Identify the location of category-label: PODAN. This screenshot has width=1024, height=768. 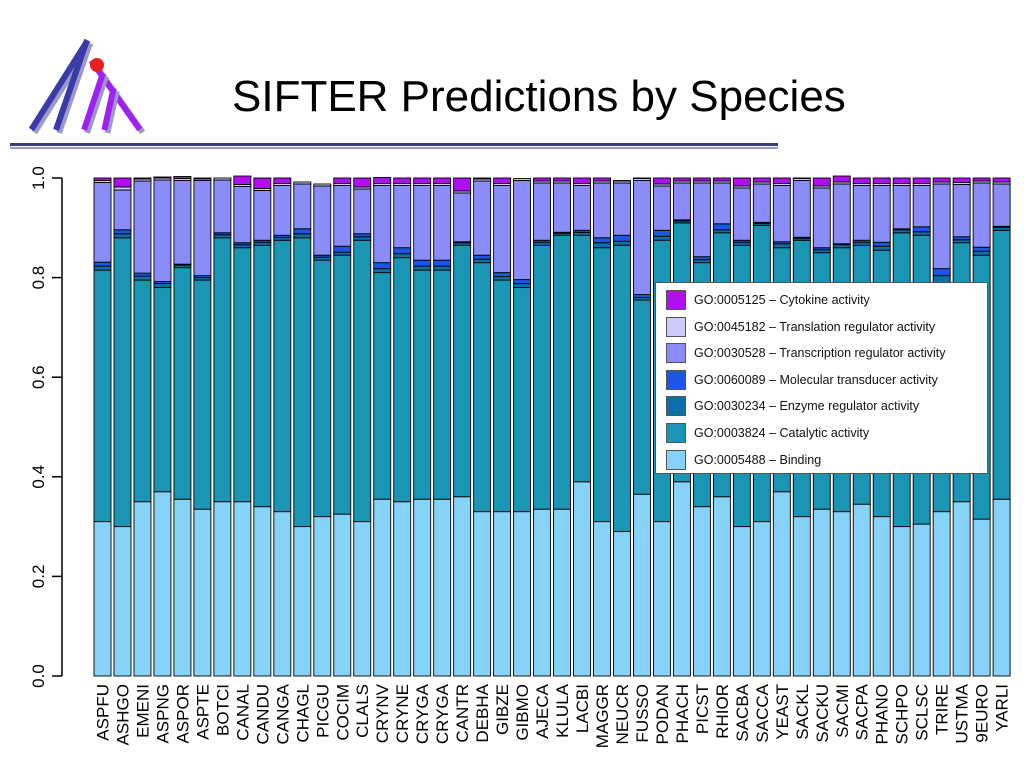
(662, 714).